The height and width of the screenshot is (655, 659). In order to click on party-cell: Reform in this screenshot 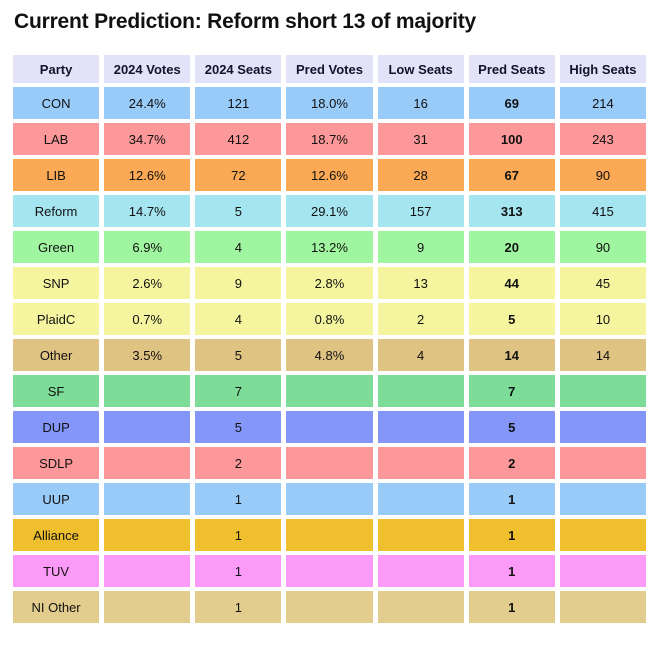, I will do `click(56, 211)`.